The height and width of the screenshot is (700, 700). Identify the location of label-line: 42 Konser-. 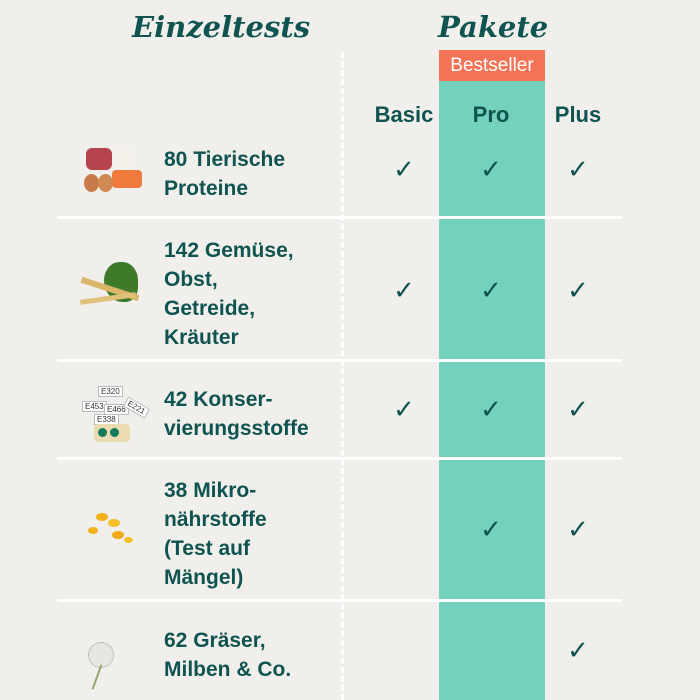
(218, 399).